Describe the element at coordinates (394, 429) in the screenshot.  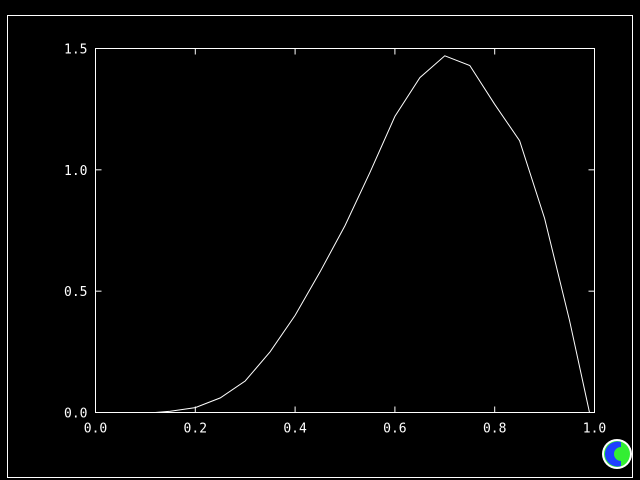
I see `x-tick-label: 0.6` at that location.